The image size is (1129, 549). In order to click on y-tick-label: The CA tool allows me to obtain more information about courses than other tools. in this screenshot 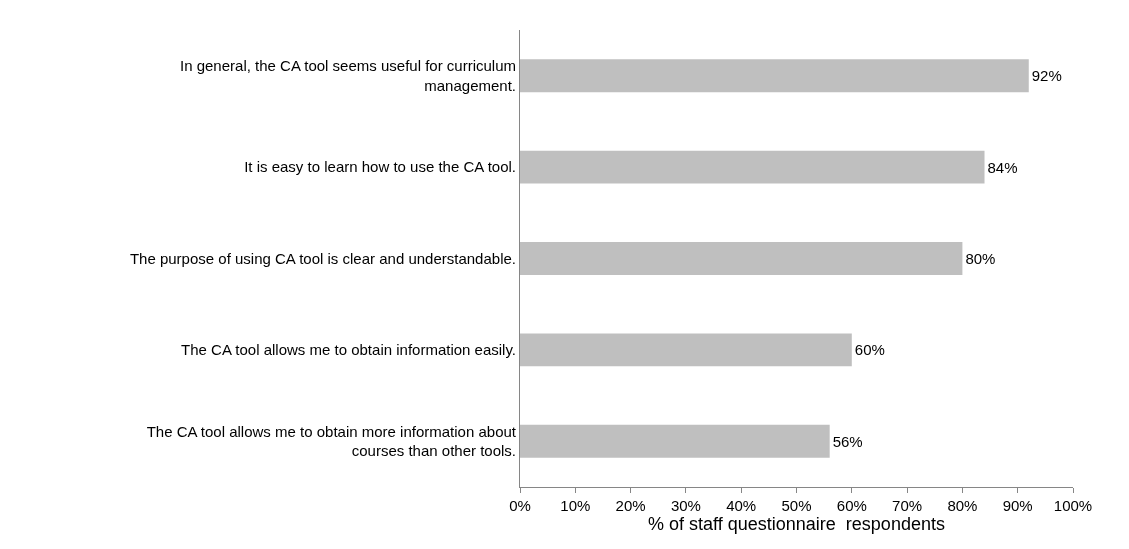, I will do `click(331, 441)`.